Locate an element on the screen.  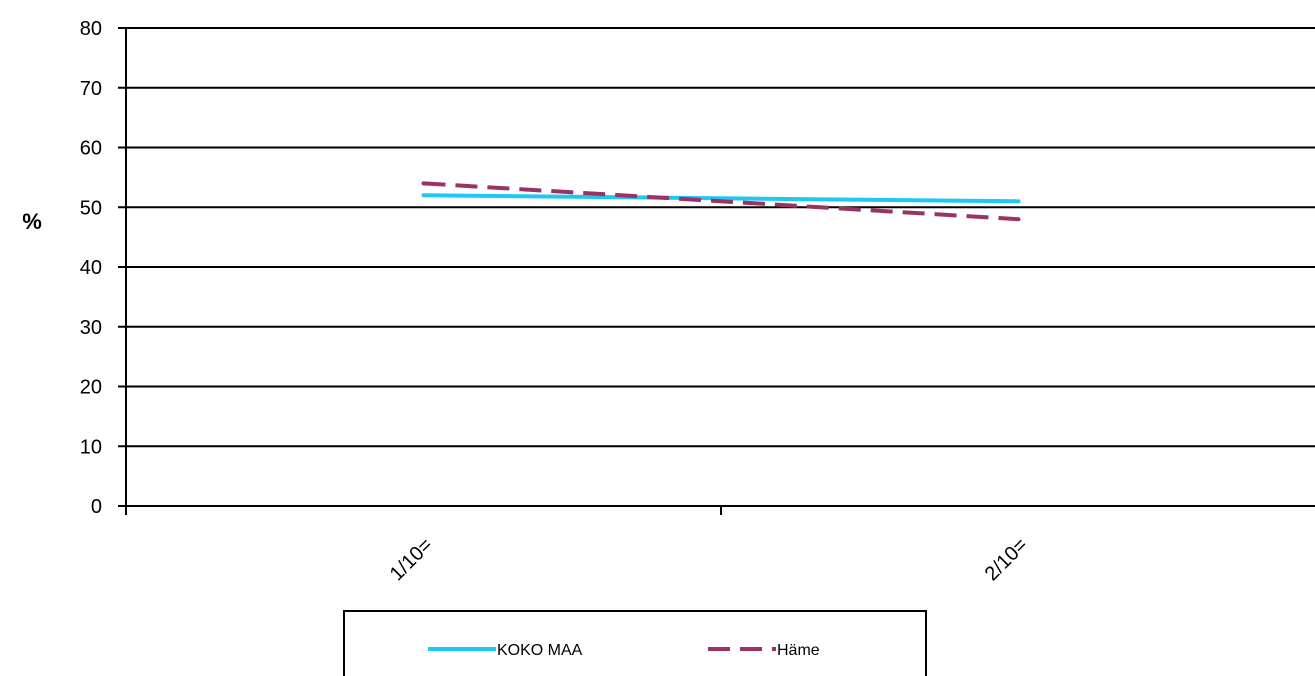
x-tick-labels: 1/10= 2/10= is located at coordinates (709, 559).